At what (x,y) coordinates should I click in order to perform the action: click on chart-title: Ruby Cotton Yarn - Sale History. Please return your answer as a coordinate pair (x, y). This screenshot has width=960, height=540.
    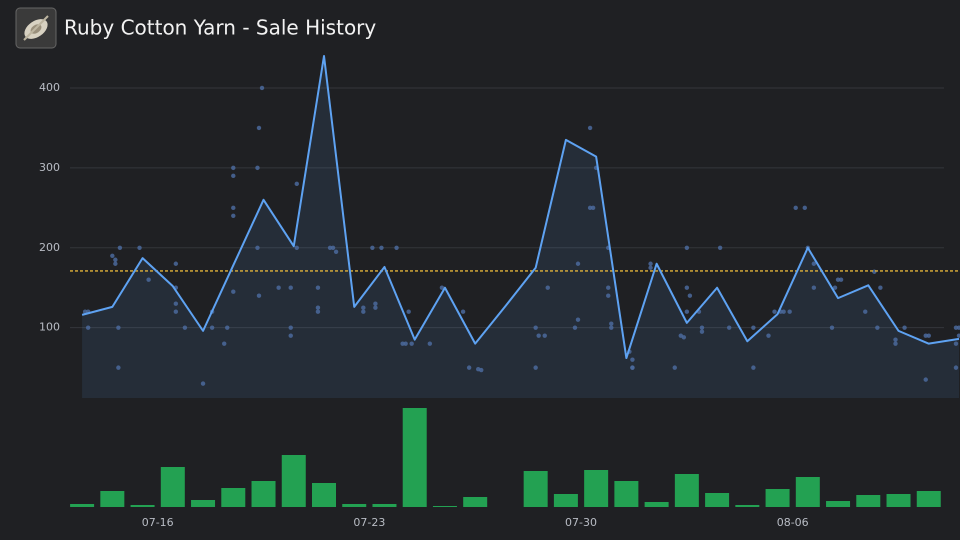
    Looking at the image, I should click on (220, 28).